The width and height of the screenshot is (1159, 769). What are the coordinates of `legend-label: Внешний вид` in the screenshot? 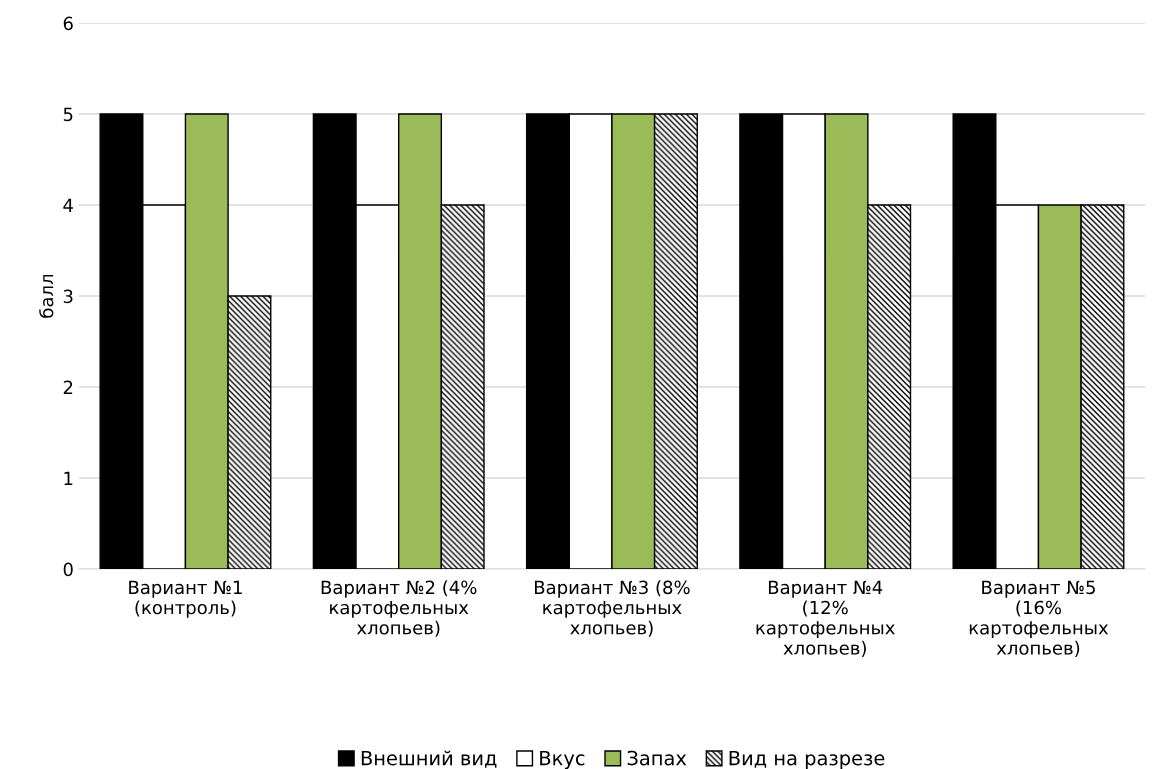 It's located at (429, 759).